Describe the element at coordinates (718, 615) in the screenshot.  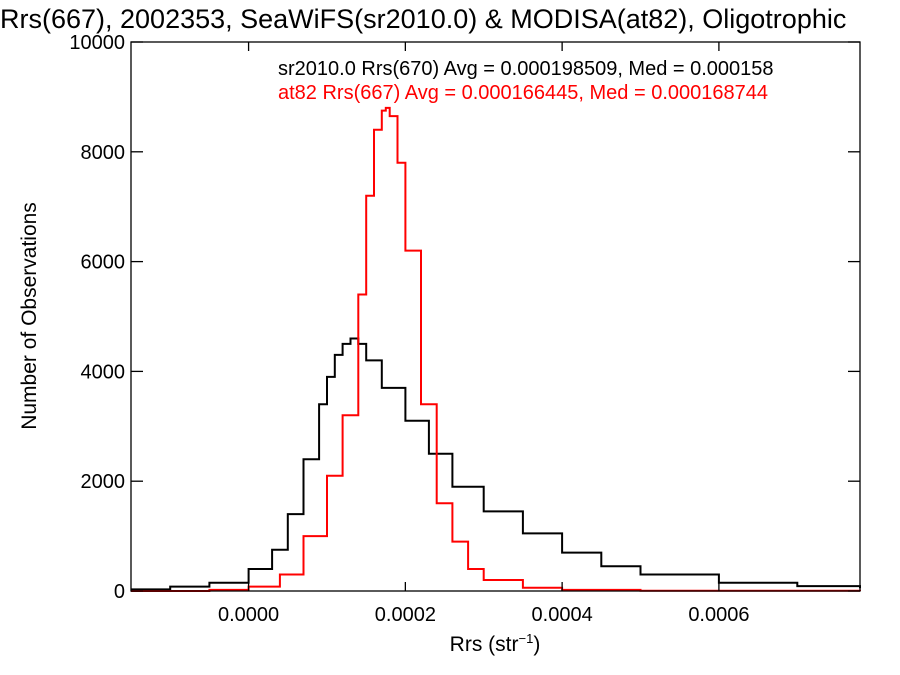
I see `x-tick-label: 0.0006` at that location.